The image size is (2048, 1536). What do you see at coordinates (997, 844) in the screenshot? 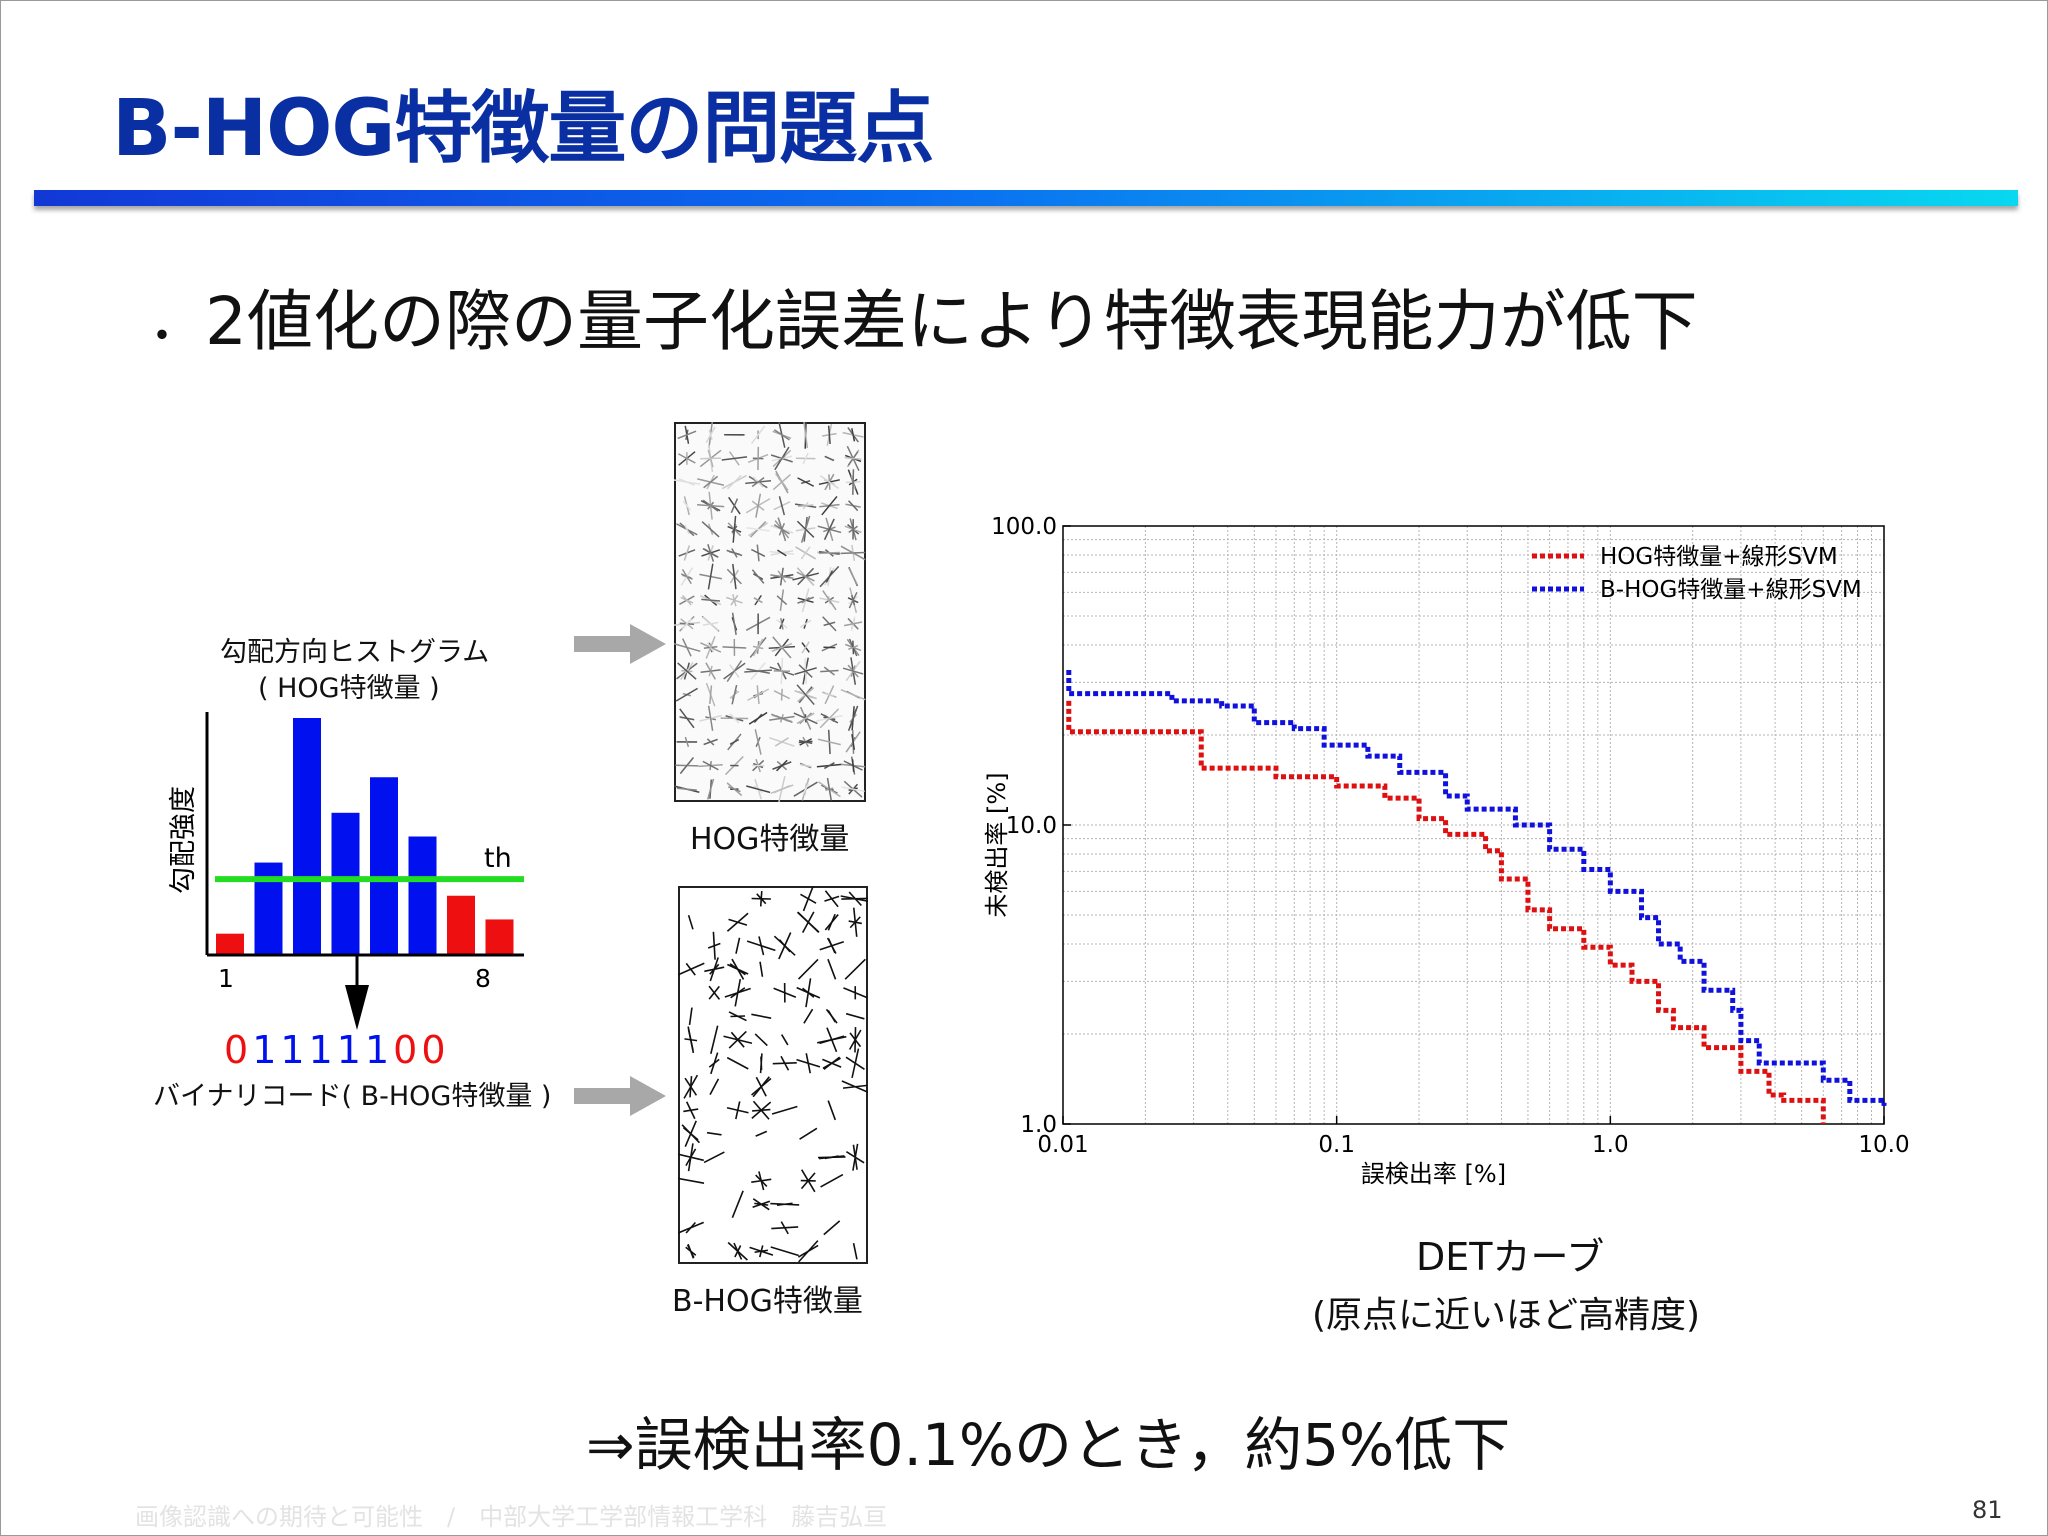
I see `y-axis-label: 未検出率 [%]` at bounding box center [997, 844].